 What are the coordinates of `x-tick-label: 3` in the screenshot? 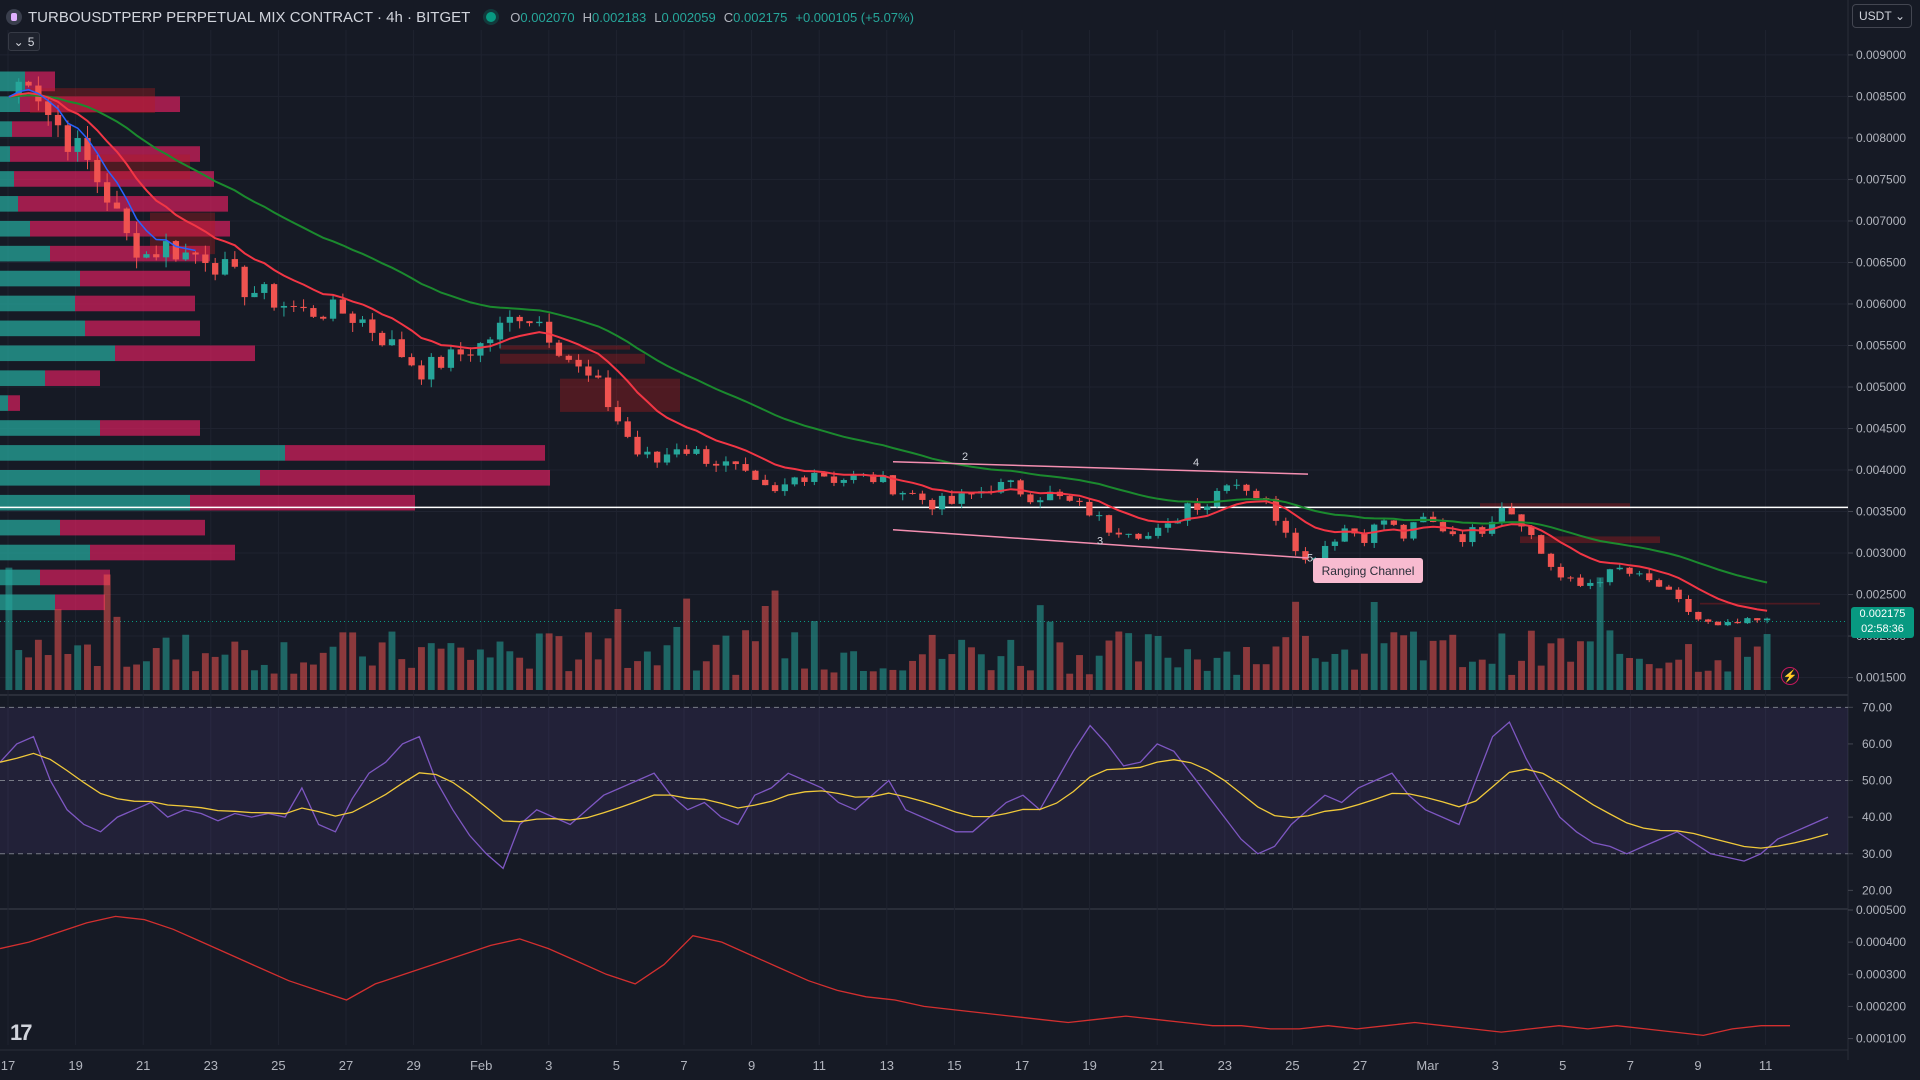 It's located at (1495, 1065).